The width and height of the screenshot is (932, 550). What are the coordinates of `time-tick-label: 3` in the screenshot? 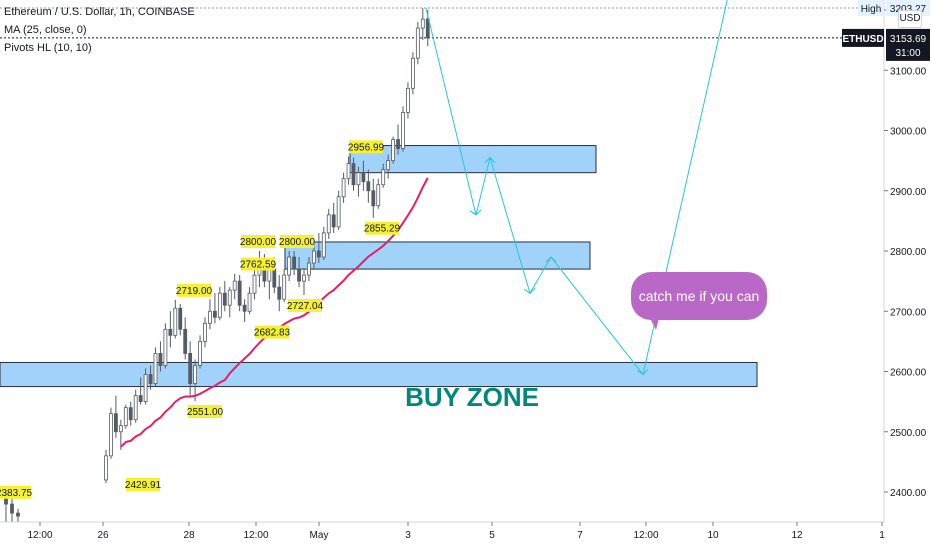 It's located at (408, 535).